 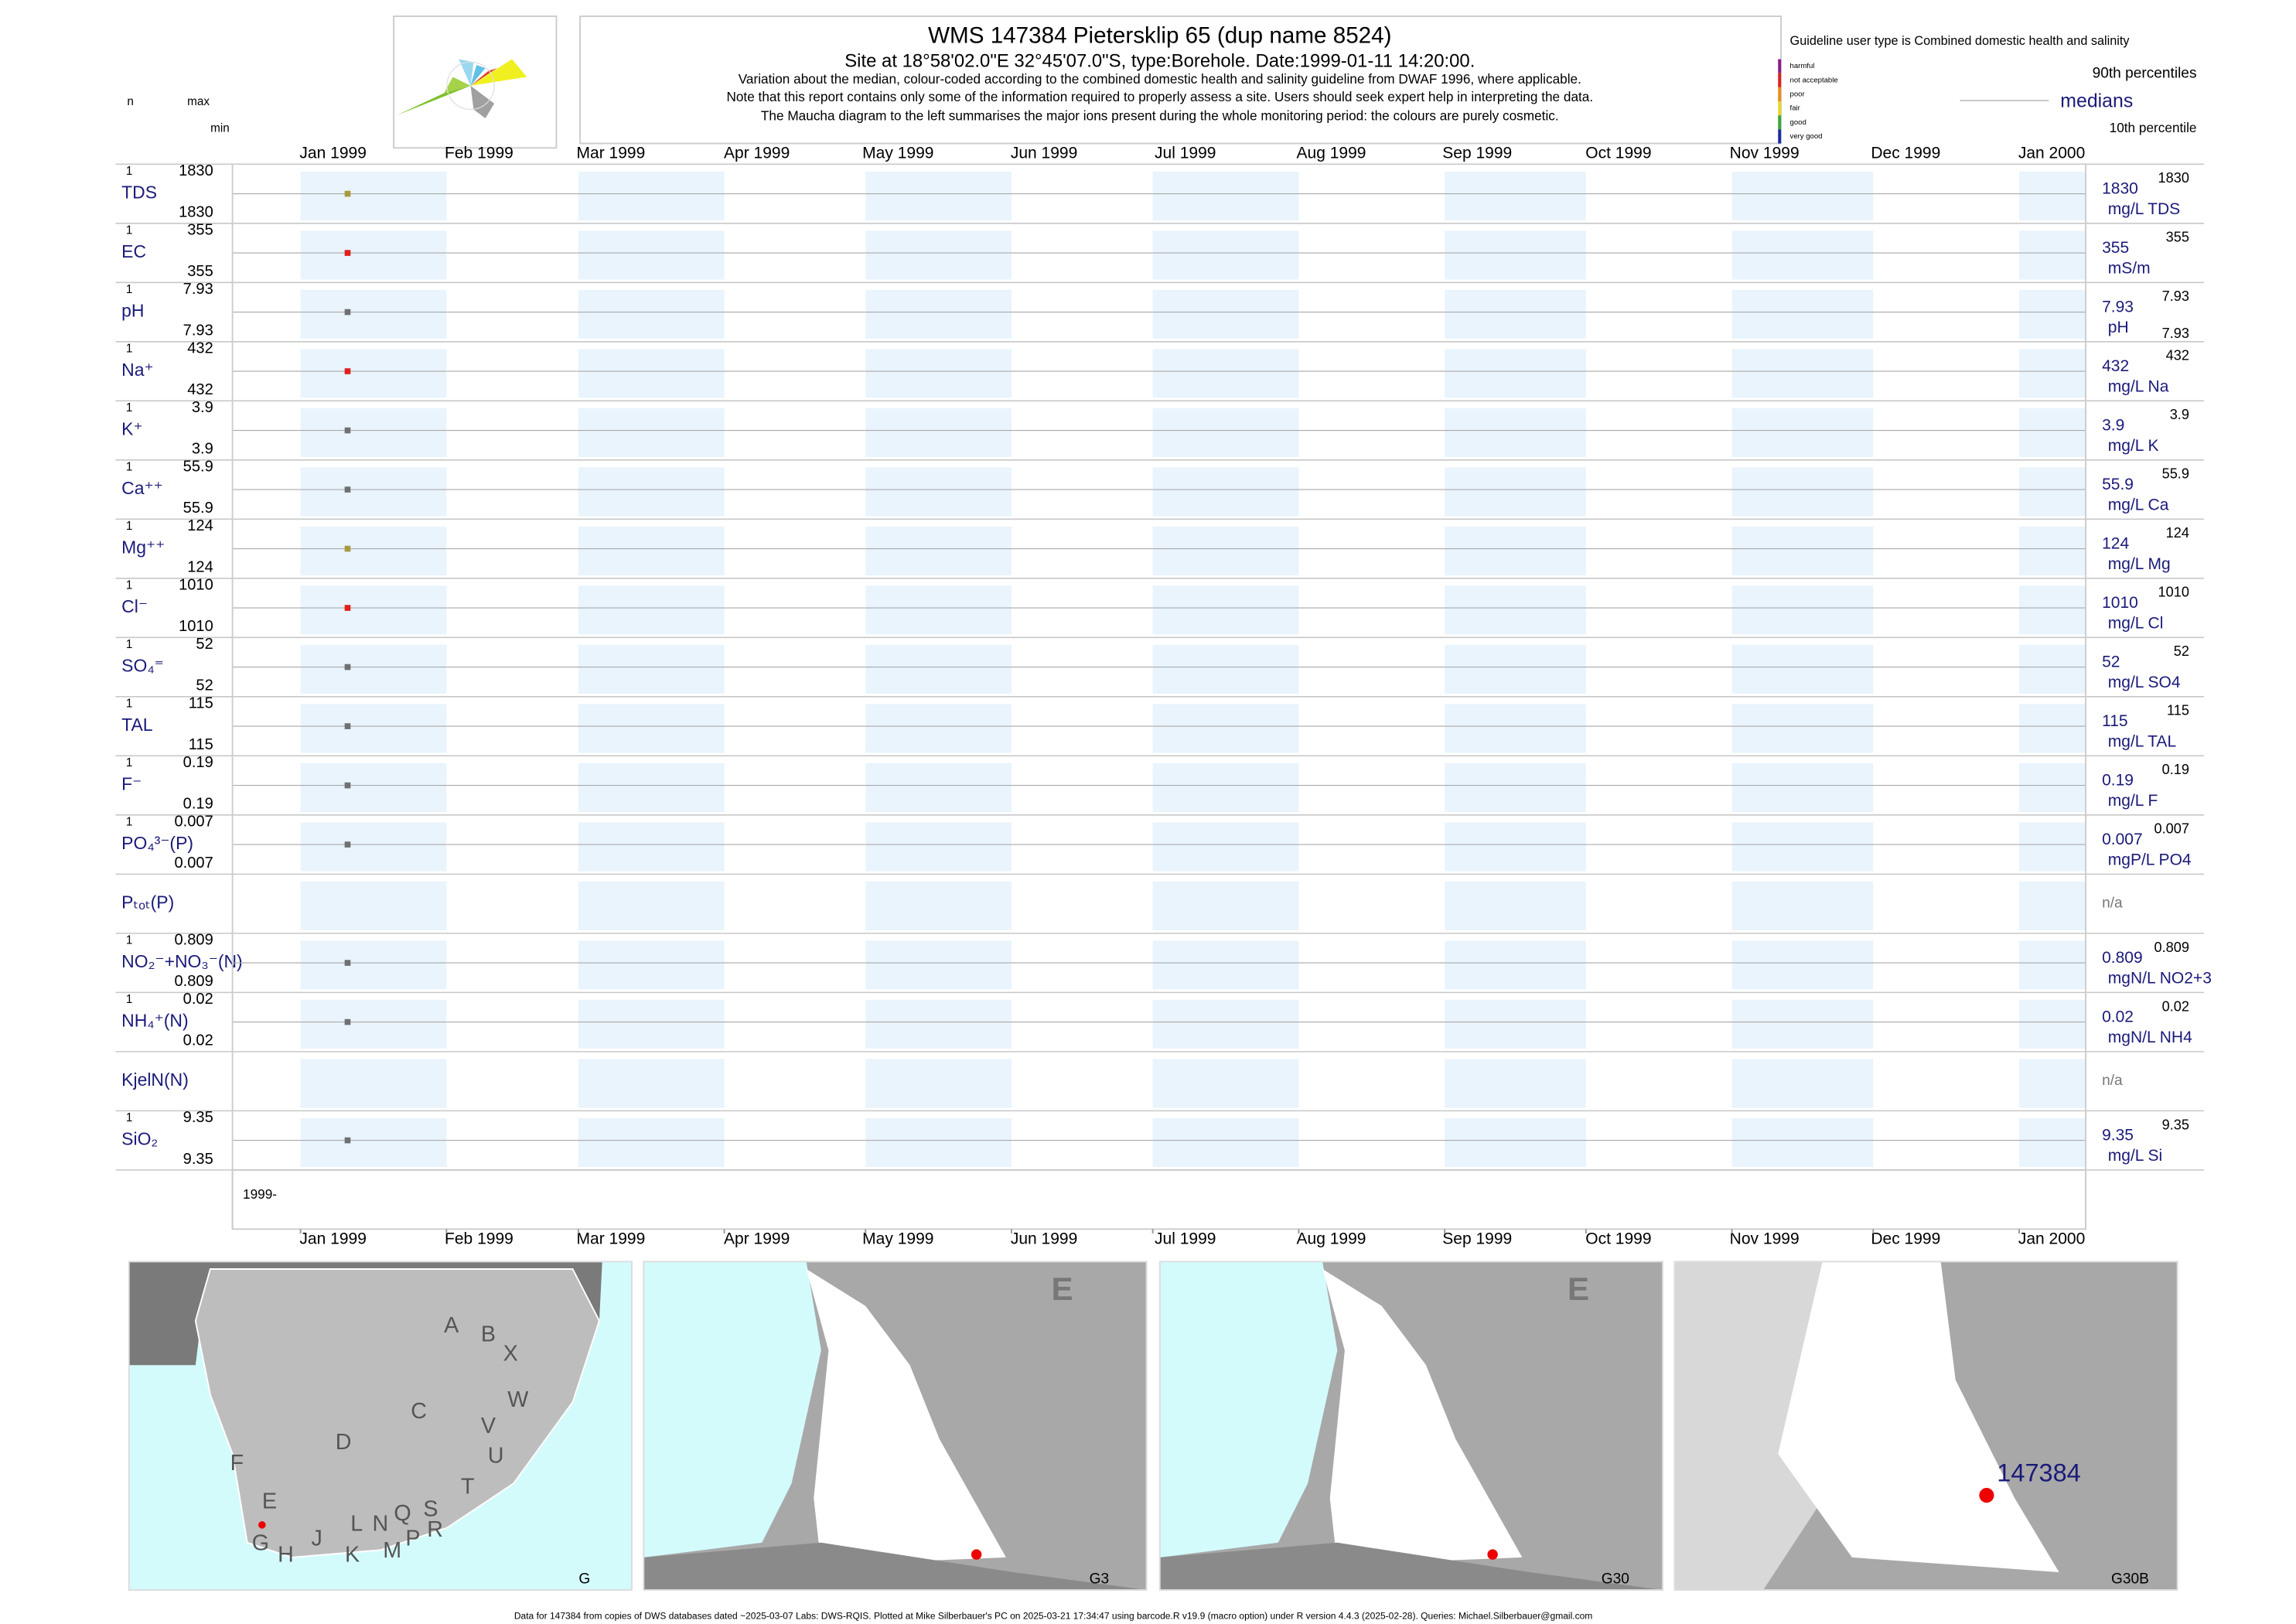 I want to click on region-label: J, so click(x=316, y=1539).